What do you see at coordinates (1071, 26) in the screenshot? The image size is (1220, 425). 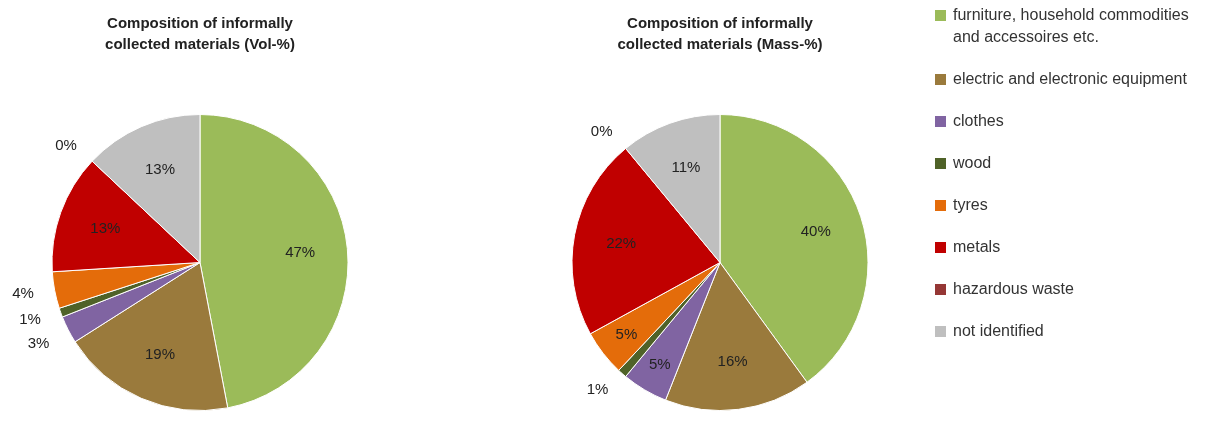 I see `legend-label: furniture, household commodities and accessoires etc.` at bounding box center [1071, 26].